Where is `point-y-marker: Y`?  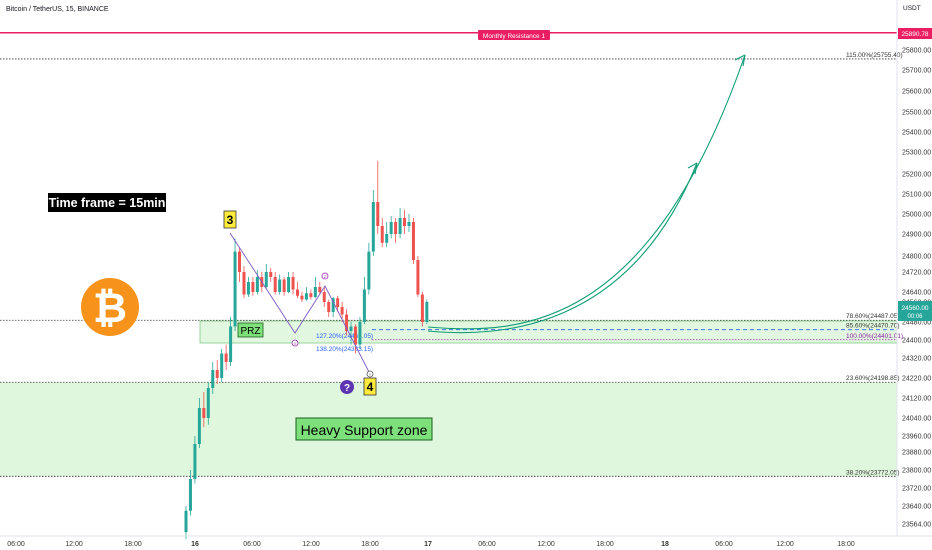
point-y-marker: Y is located at coordinates (370, 374).